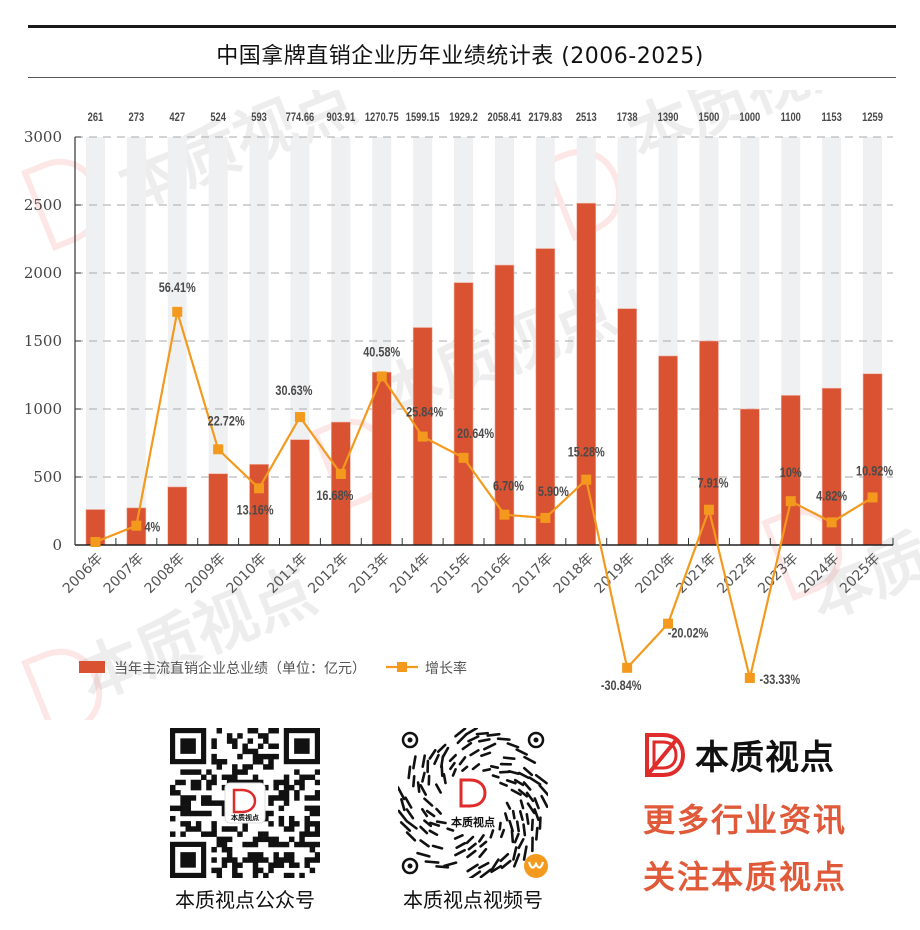 Image resolution: width=920 pixels, height=930 pixels. Describe the element at coordinates (255, 510) in the screenshot. I see `growth-rate-label: 13.16%` at that location.